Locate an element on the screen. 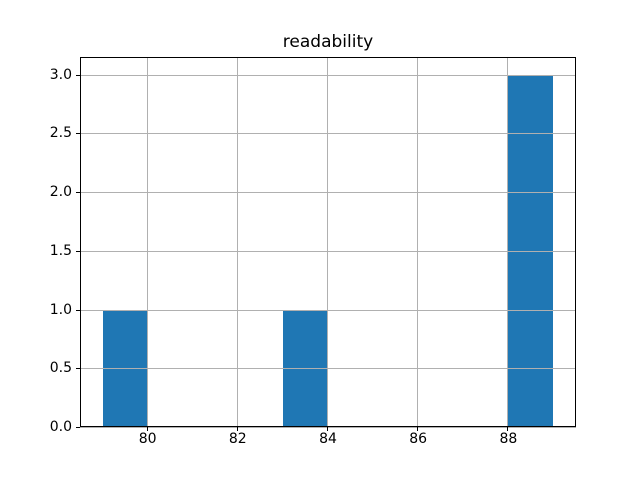  y-tick-label: 2.5 is located at coordinates (60, 133).